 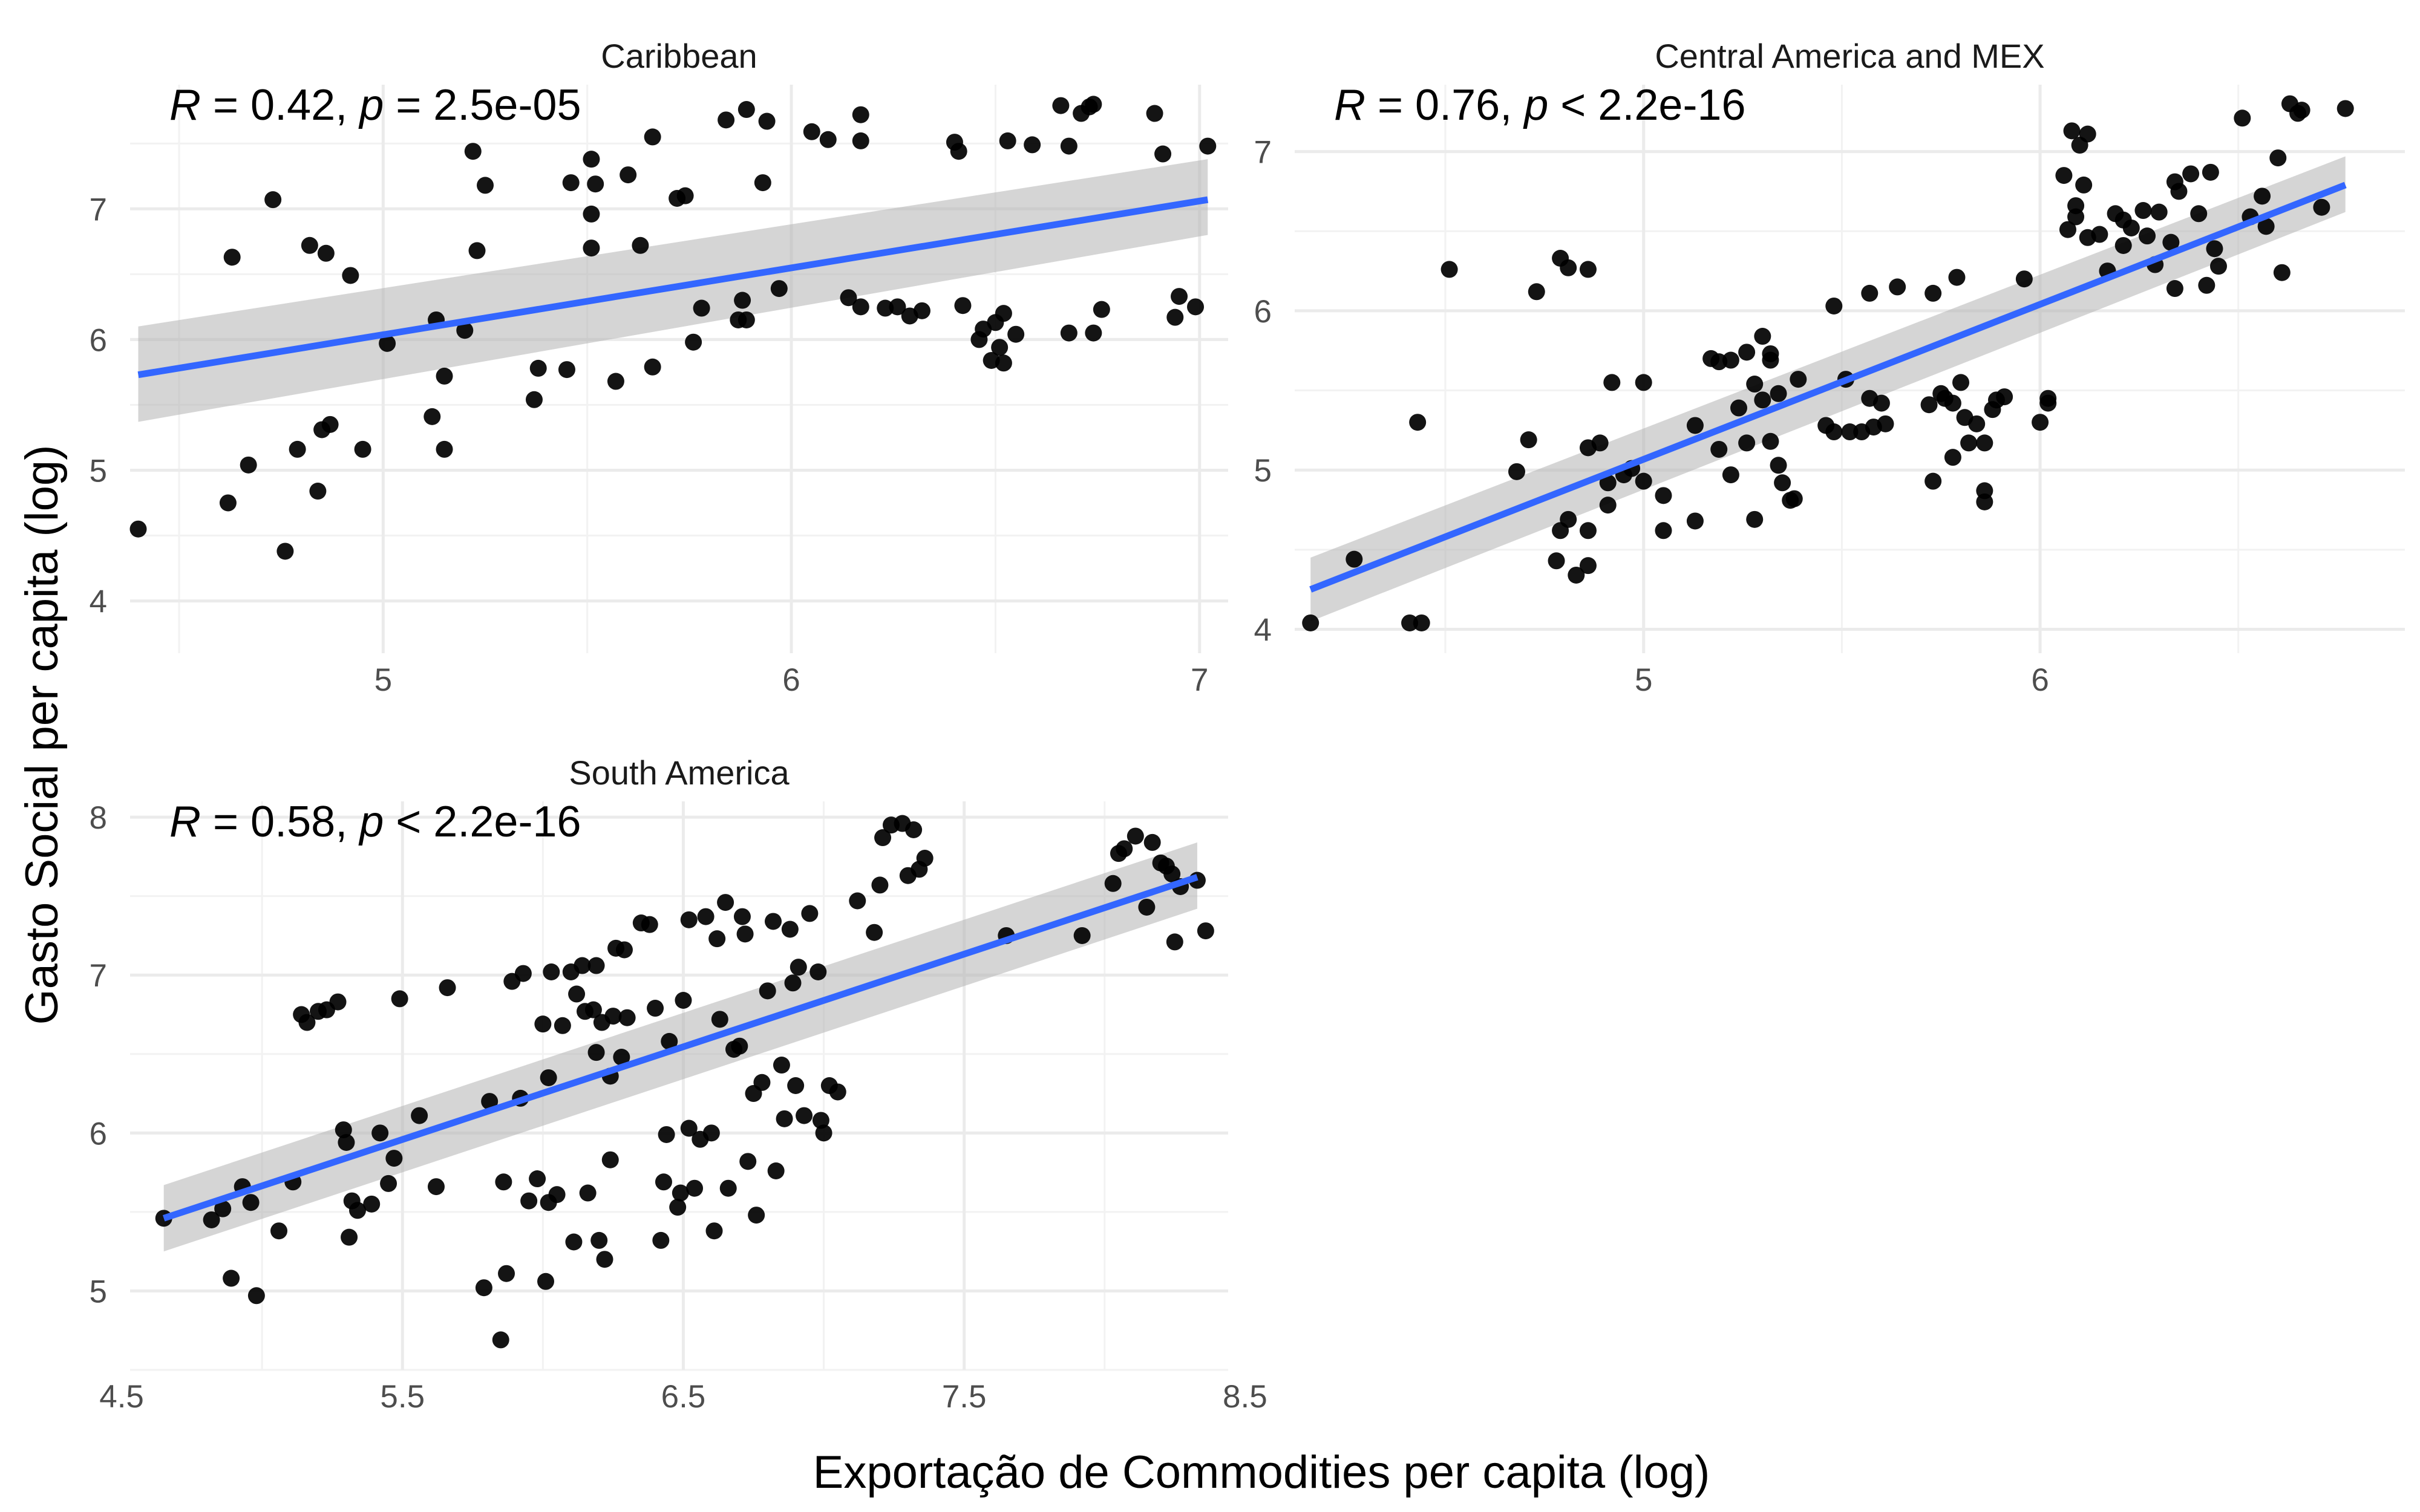 What do you see at coordinates (98, 340) in the screenshot?
I see `y-tick-label: 6` at bounding box center [98, 340].